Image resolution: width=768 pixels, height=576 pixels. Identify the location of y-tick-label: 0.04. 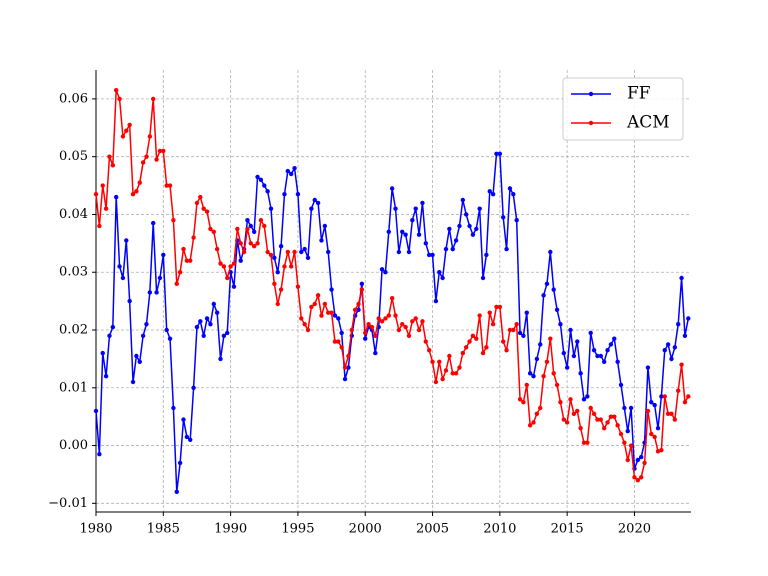
(73, 214).